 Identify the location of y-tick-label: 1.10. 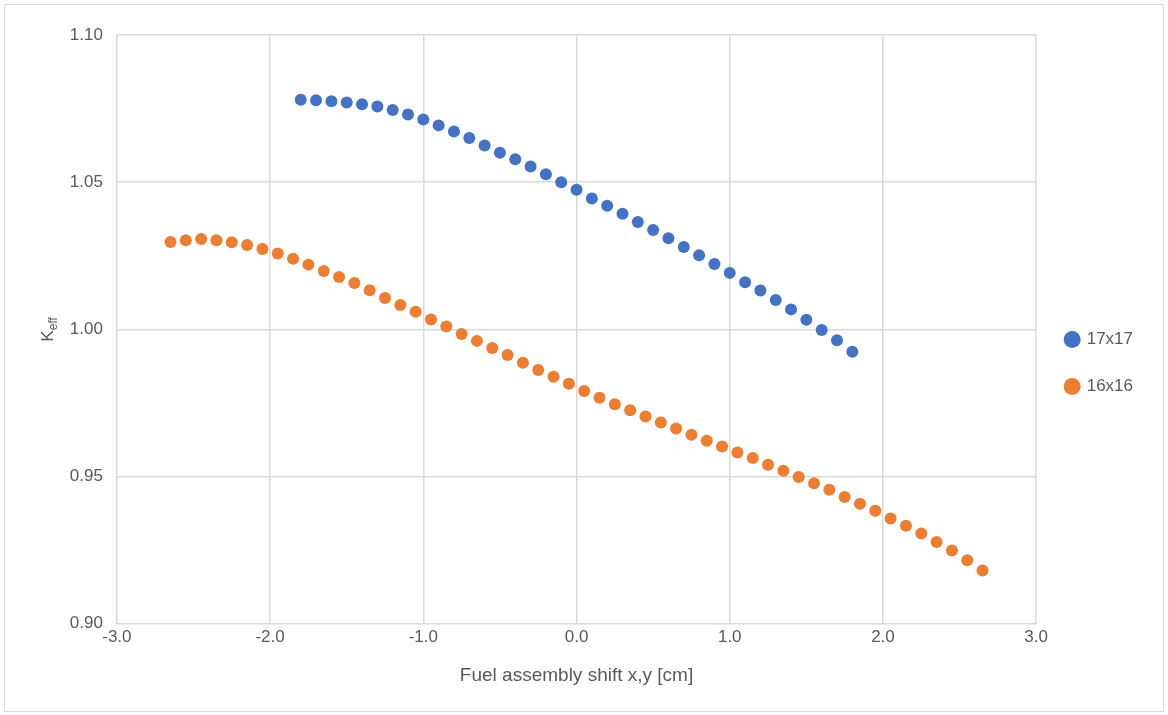
(86, 34).